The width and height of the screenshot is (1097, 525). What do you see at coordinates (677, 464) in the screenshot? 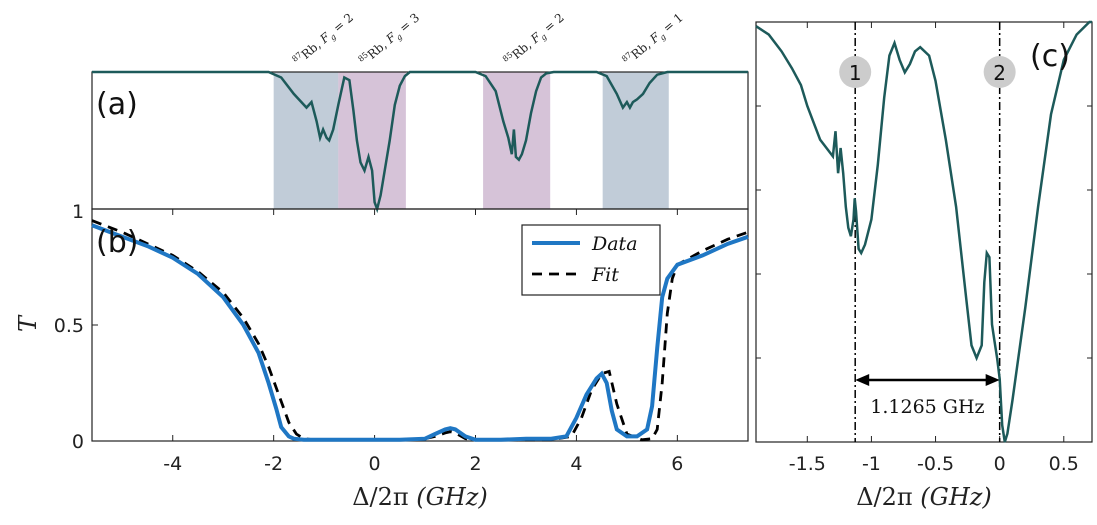
I see `b-xtick-label: 6` at bounding box center [677, 464].